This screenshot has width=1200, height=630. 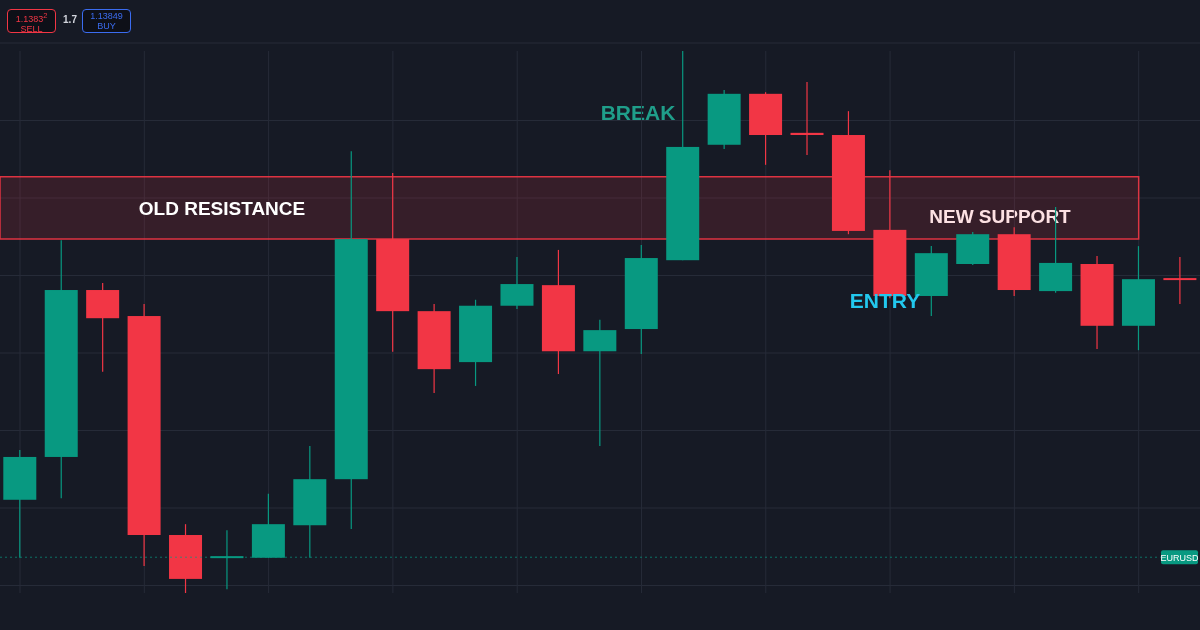 What do you see at coordinates (70, 19) in the screenshot?
I see `text: 1.7` at bounding box center [70, 19].